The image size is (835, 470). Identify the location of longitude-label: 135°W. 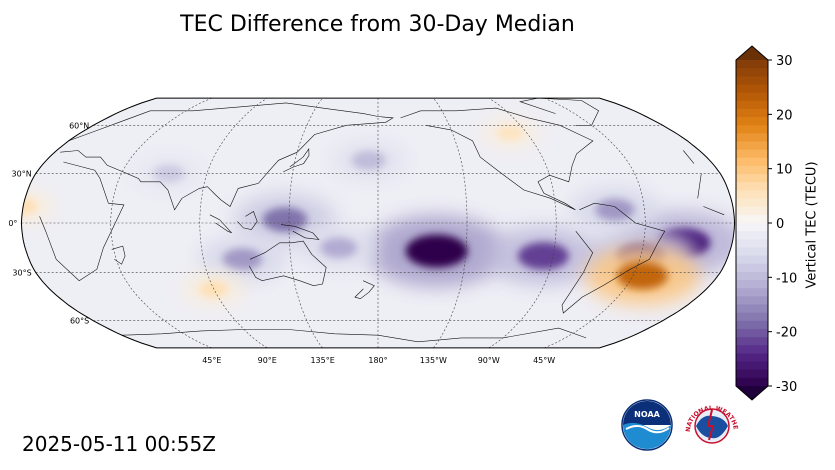
(433, 360).